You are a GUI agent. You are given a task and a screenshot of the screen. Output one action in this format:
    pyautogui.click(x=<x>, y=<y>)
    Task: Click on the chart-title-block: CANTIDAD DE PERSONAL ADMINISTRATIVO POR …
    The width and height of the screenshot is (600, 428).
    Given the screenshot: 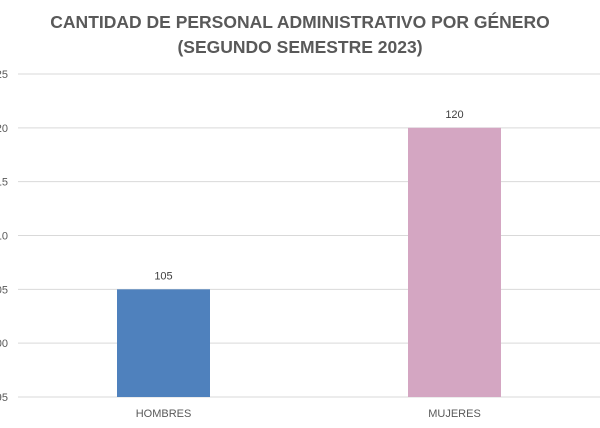 What is the action you would take?
    pyautogui.click(x=300, y=35)
    